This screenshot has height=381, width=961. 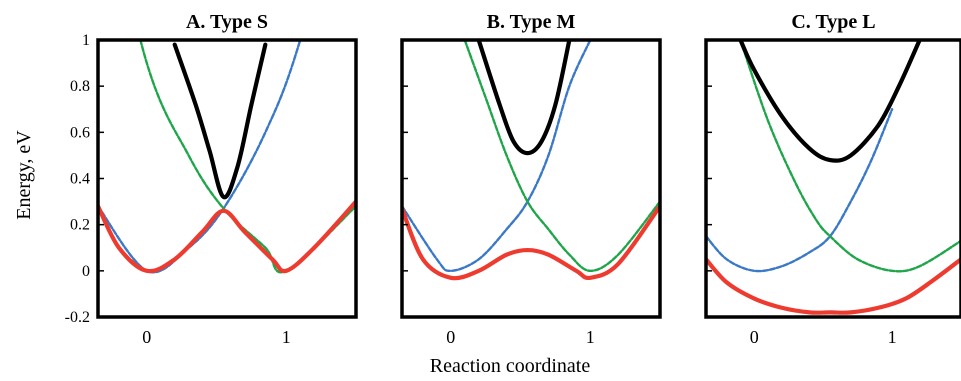 I want to click on panel-title: B. Type M, so click(x=531, y=22).